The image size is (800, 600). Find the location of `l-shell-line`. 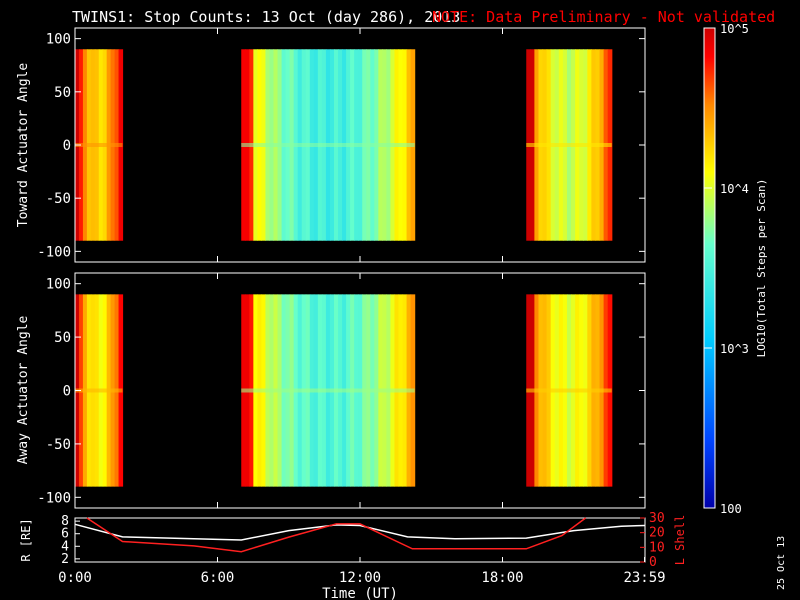

l-shell-line is located at coordinates (336, 535).